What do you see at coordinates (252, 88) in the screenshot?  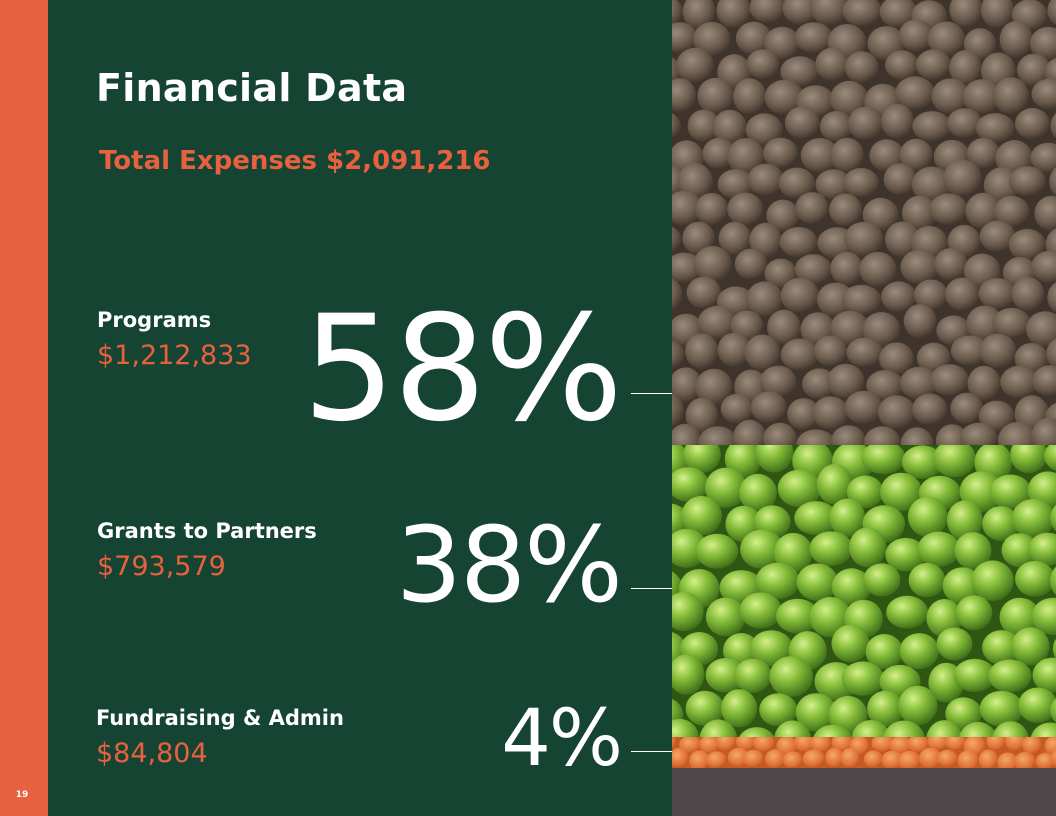 I see `page-title: Financial Data` at bounding box center [252, 88].